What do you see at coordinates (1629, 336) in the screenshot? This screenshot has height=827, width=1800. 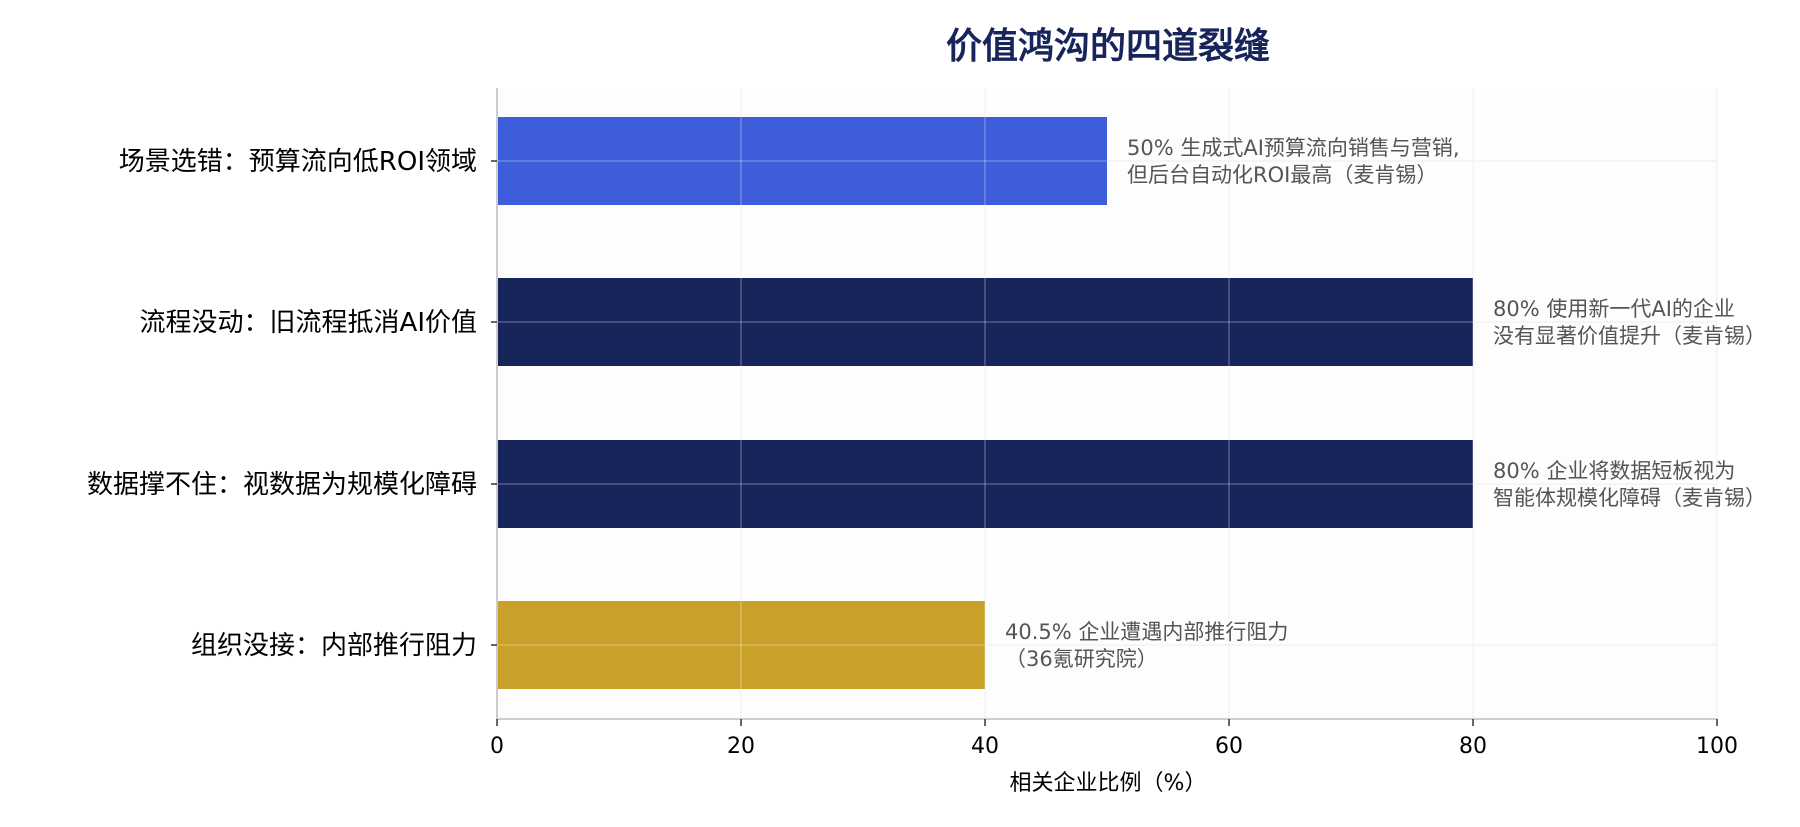 I see `bar-annotation: 没有显著价值提升（麦肯锡）` at bounding box center [1629, 336].